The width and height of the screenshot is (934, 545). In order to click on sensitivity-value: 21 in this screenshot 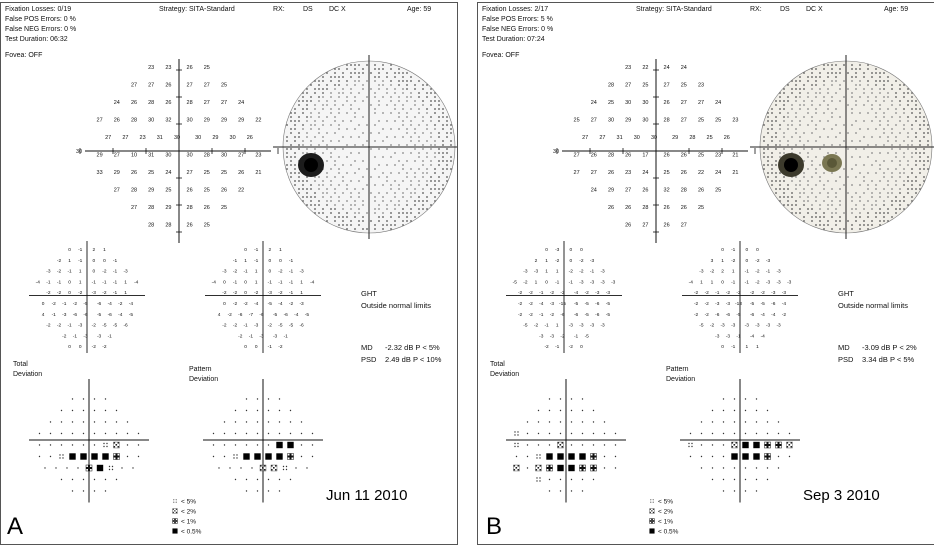, I will do `click(735, 173)`.